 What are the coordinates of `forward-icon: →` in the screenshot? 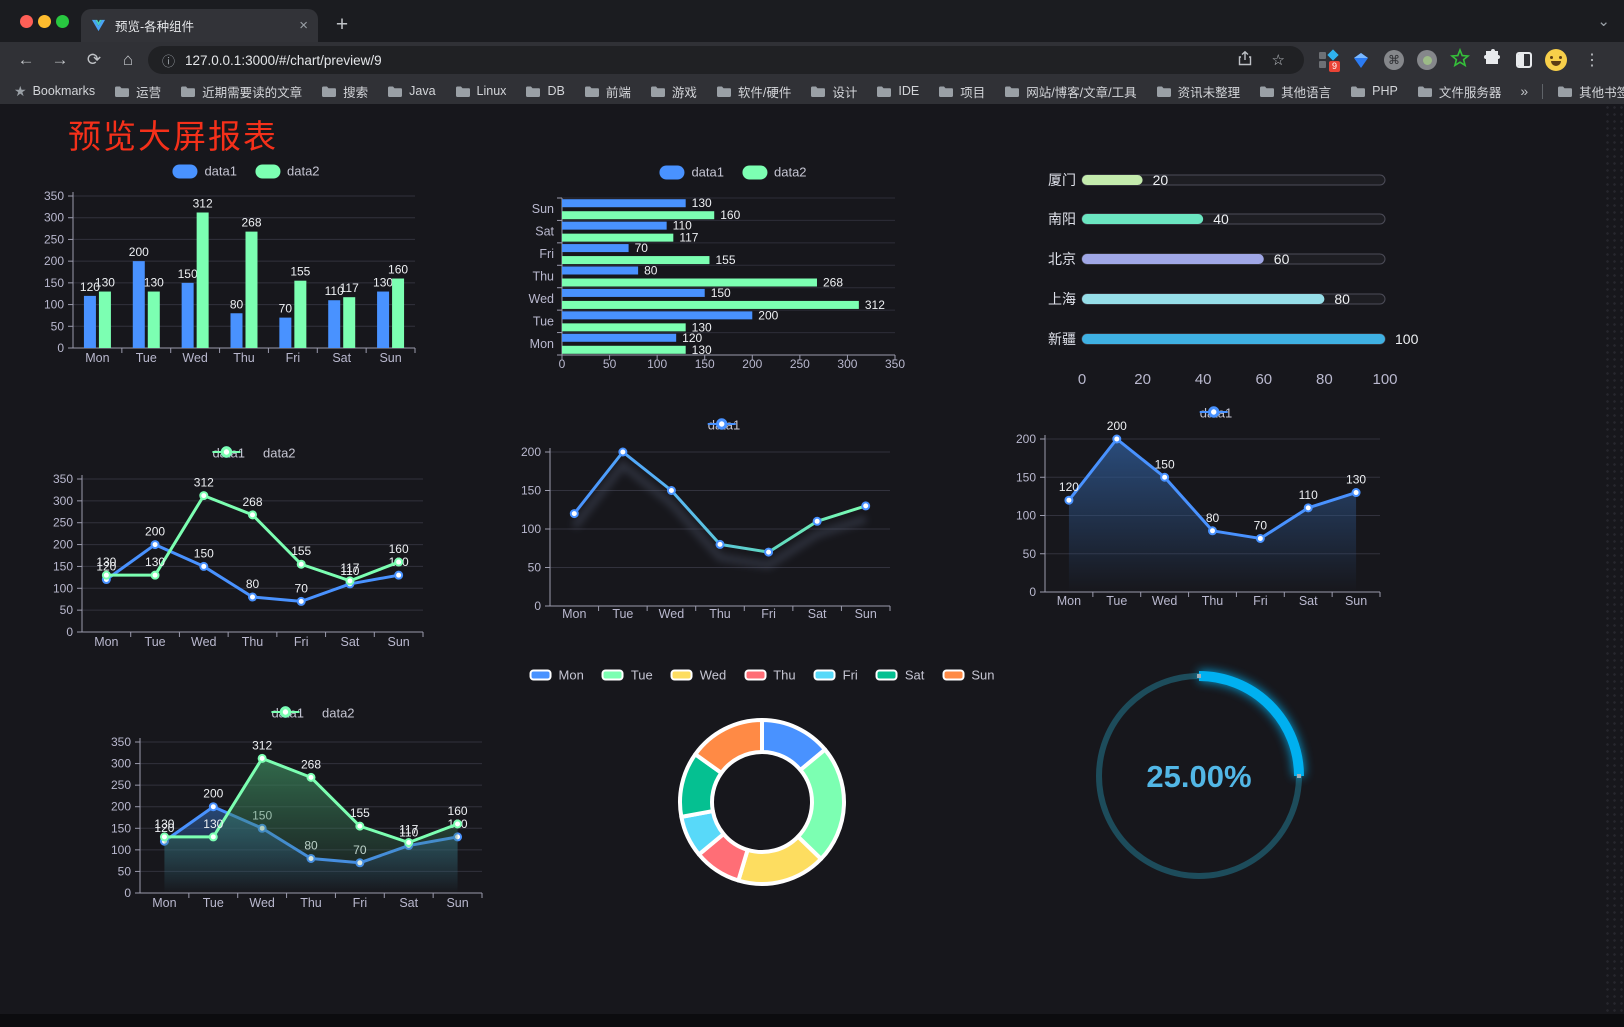 It's located at (60, 59).